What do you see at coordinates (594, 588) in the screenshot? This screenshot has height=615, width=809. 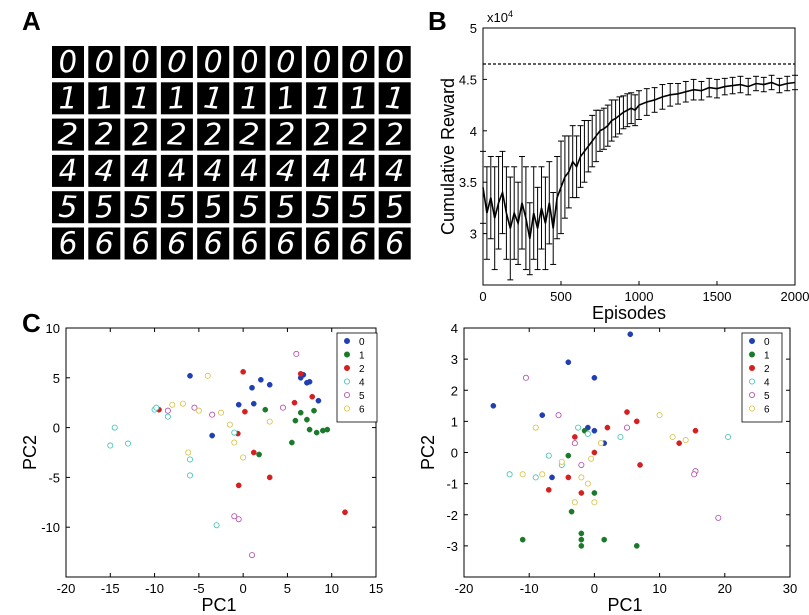 I see `x-tick-label: 0` at bounding box center [594, 588].